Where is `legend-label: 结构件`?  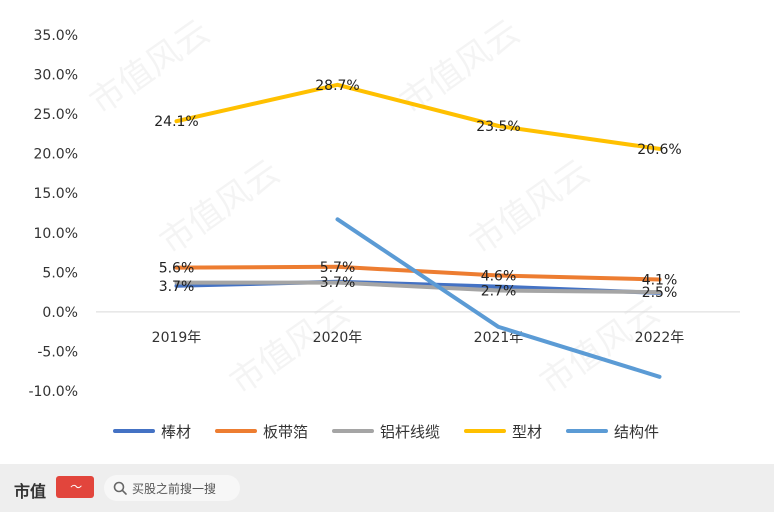 legend-label: 结构件 is located at coordinates (636, 432).